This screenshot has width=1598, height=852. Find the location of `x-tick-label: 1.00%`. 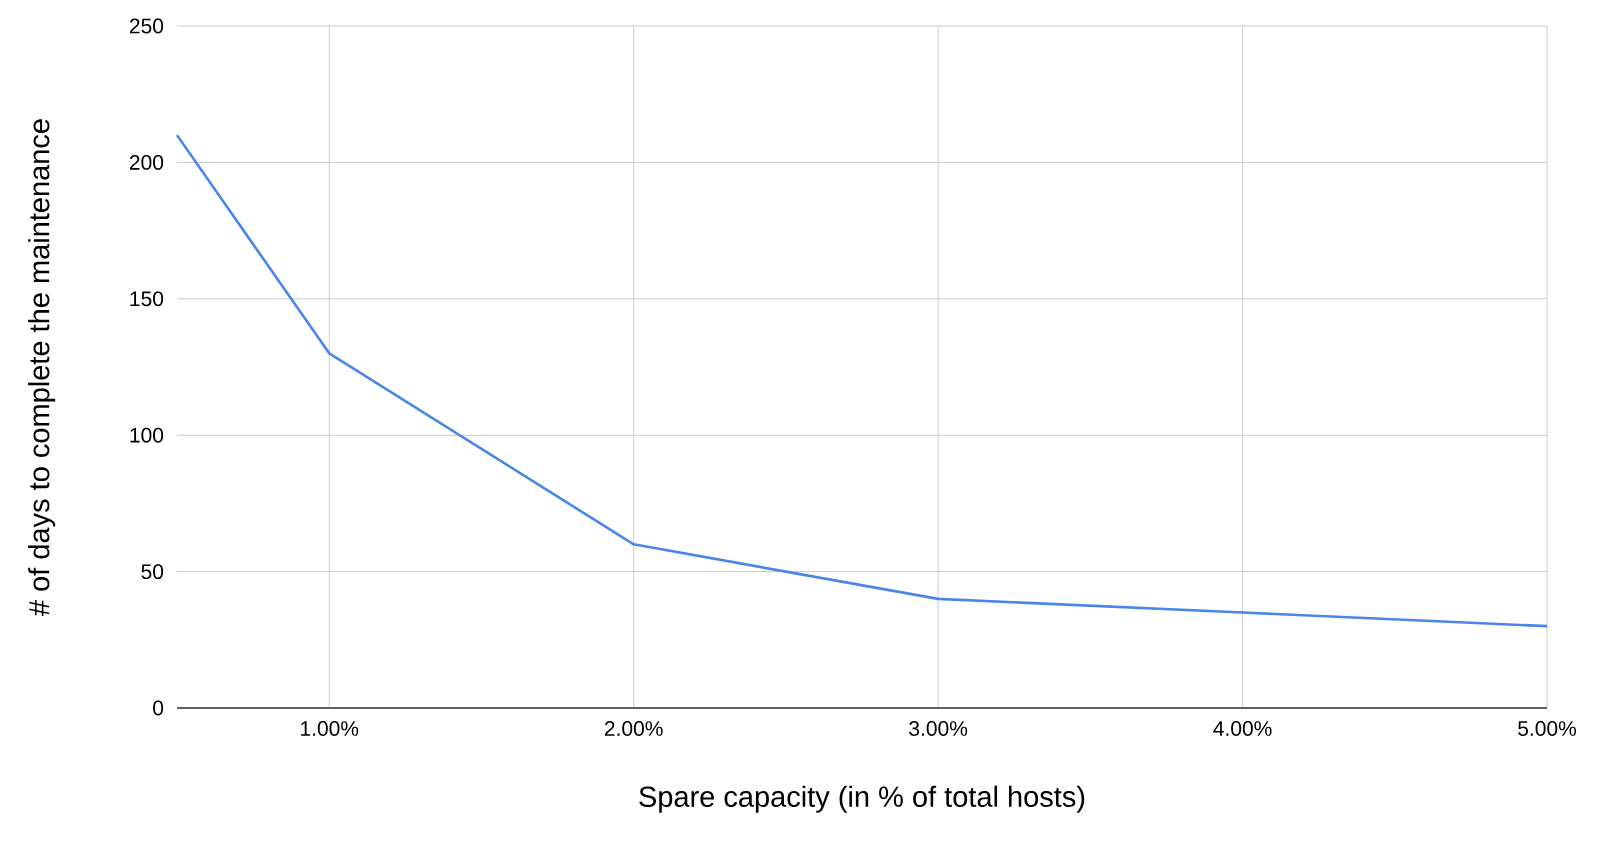

x-tick-label: 1.00% is located at coordinates (330, 728).